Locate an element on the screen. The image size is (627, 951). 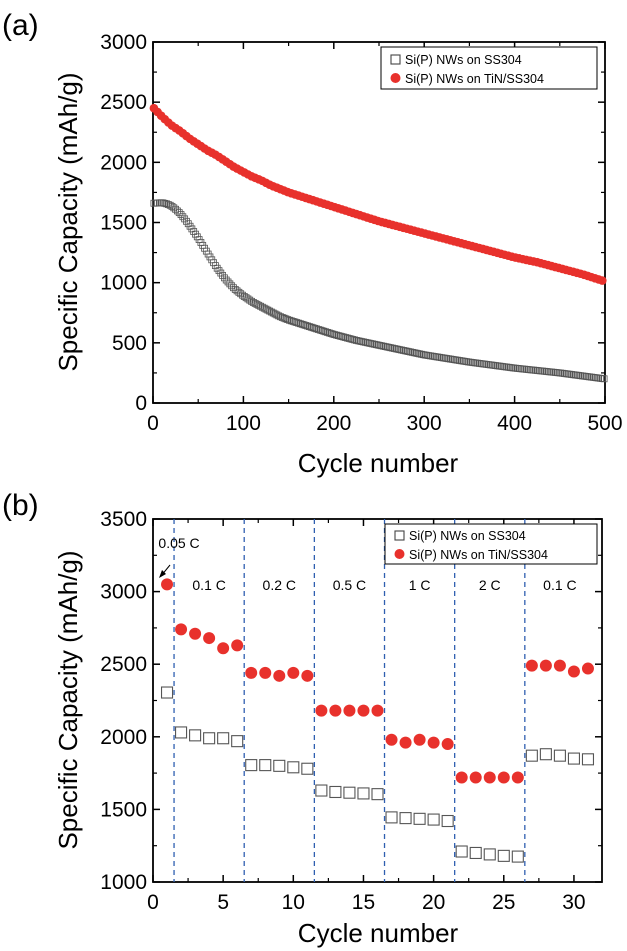
x-axis-label-a: Cycle number is located at coordinates (378, 463).